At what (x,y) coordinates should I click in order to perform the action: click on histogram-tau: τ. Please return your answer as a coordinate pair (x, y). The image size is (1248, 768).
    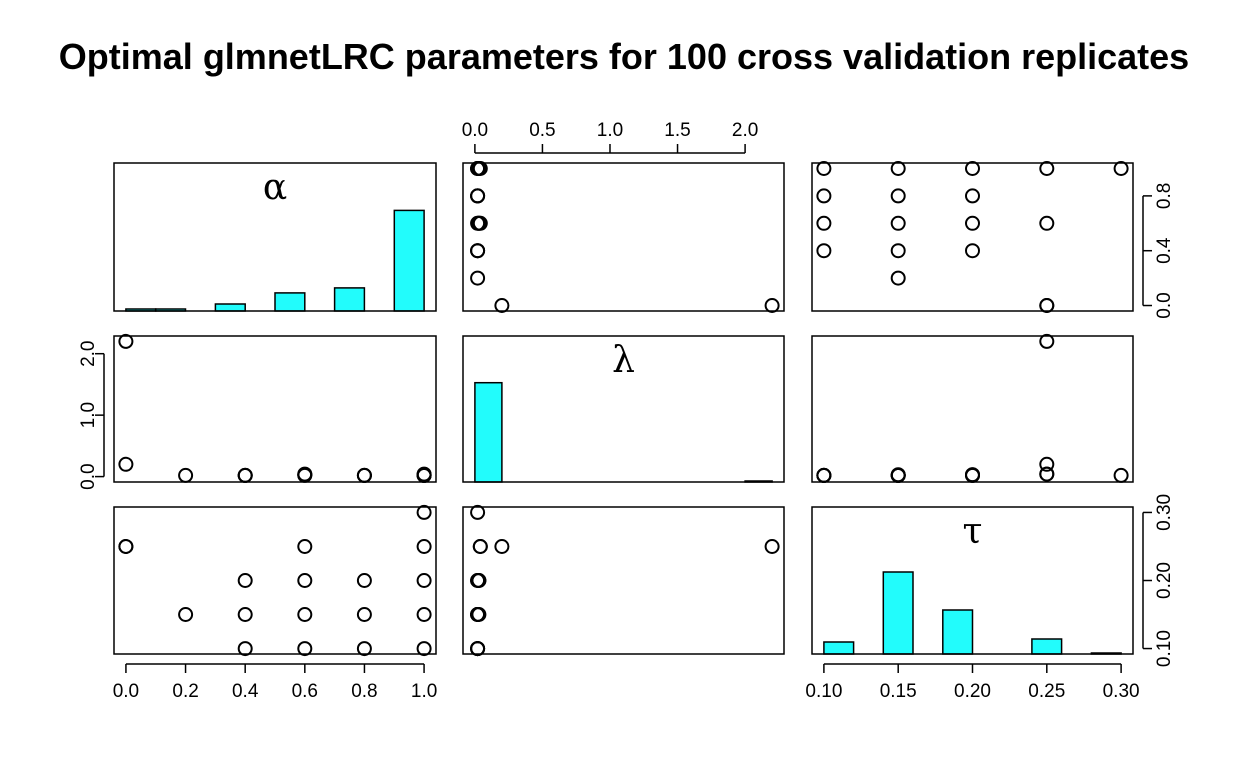
    Looking at the image, I should click on (972, 583).